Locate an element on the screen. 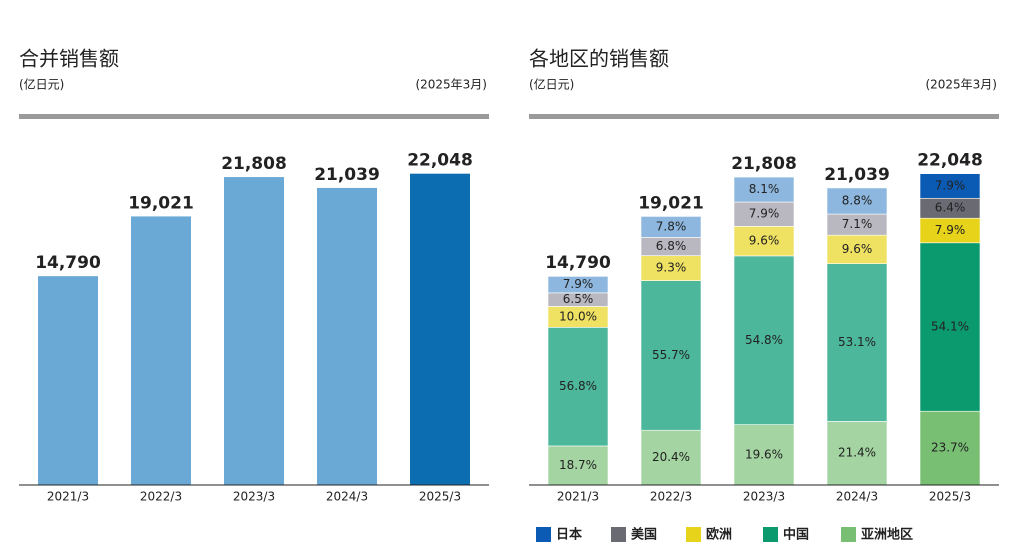  segment-label: 6.5% is located at coordinates (578, 299).